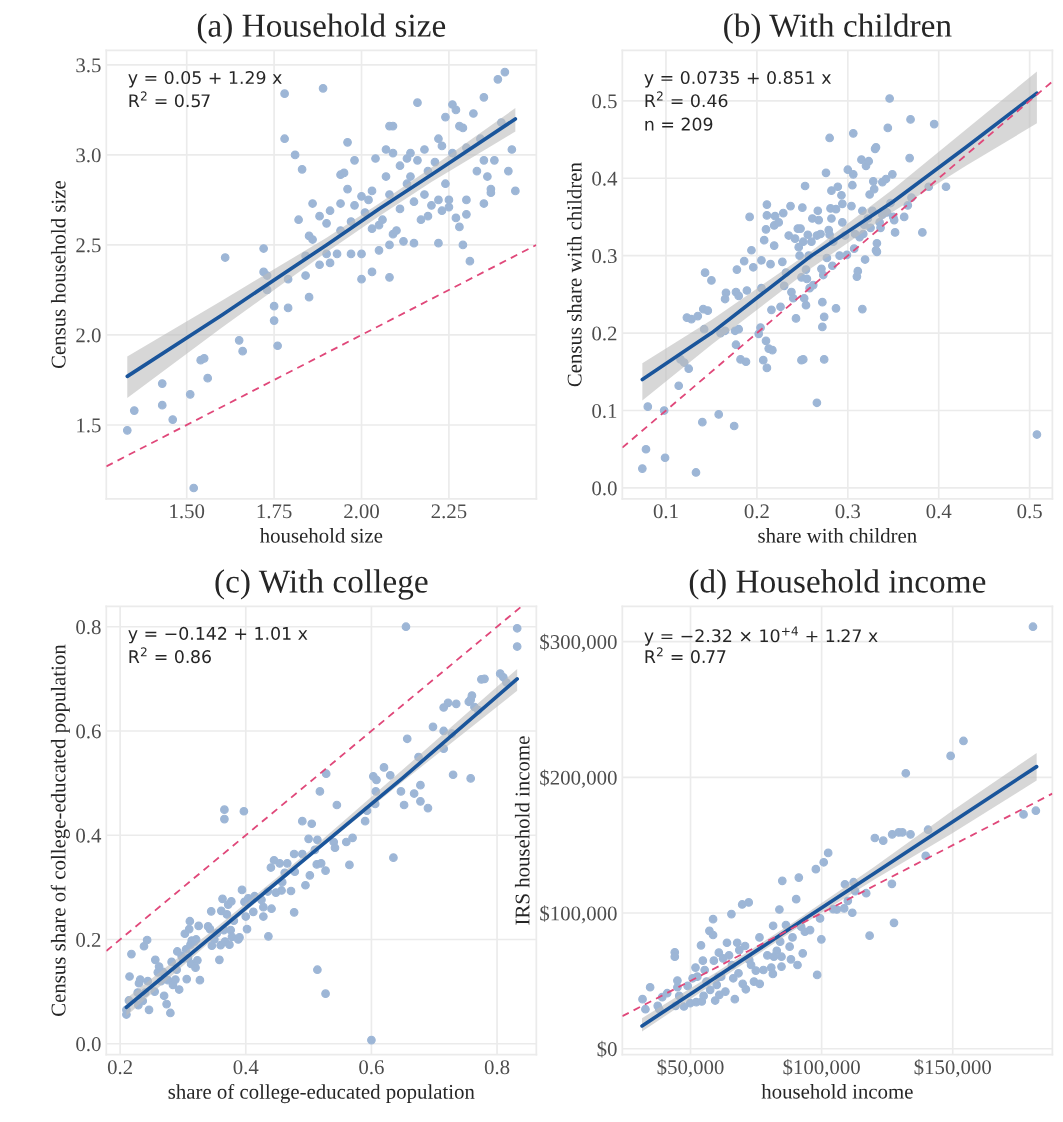 This screenshot has width=1063, height=1122. I want to click on annotation: y = −2.32 × 10$^{+4}$ + 1.27 x, so click(761, 636).